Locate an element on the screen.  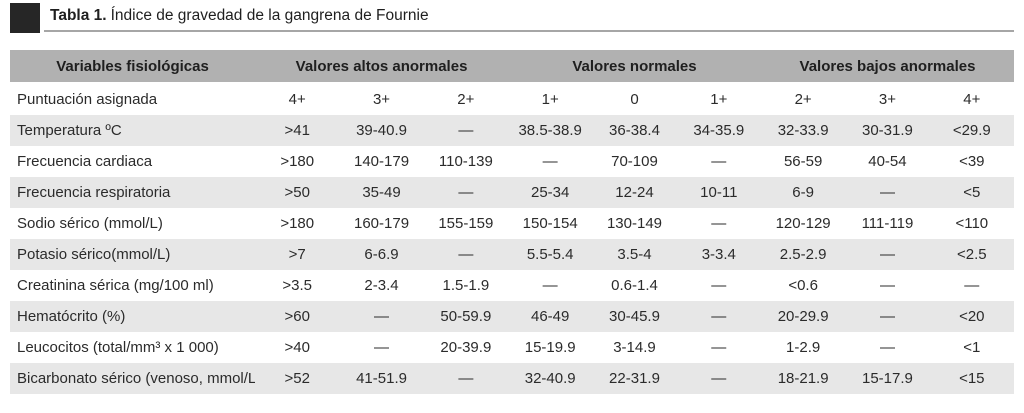
row-label: Hematócrito (%) is located at coordinates (71, 316).